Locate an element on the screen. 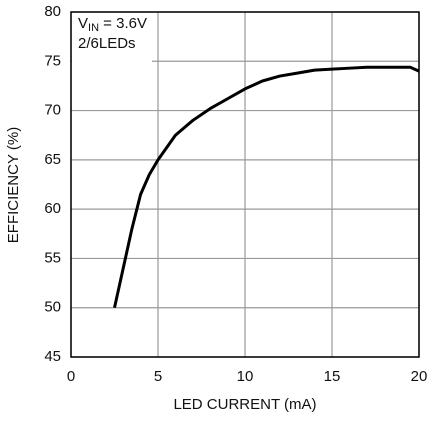 This screenshot has height=423, width=435. x-tick-label: 5 is located at coordinates (158, 376).